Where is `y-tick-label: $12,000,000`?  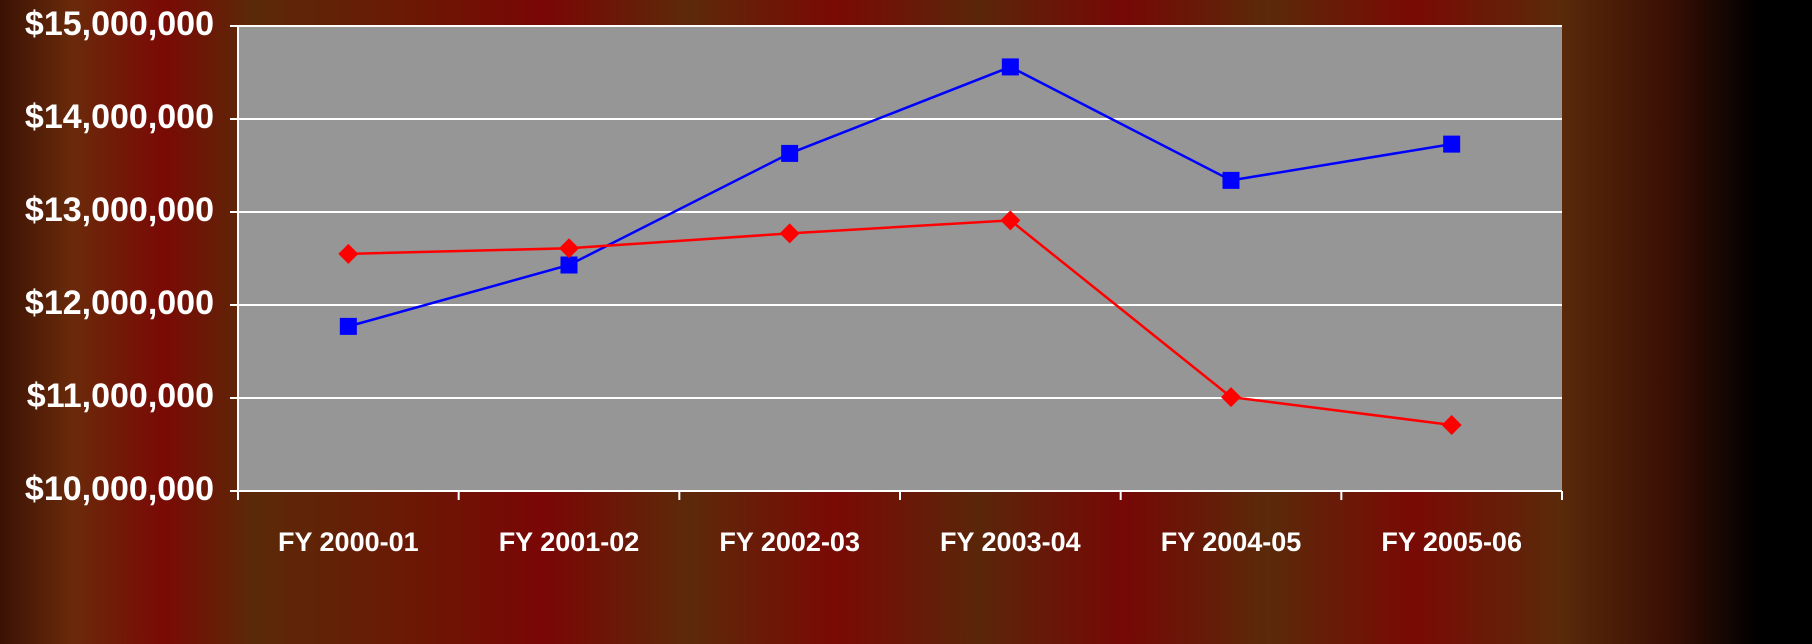
y-tick-label: $12,000,000 is located at coordinates (119, 303).